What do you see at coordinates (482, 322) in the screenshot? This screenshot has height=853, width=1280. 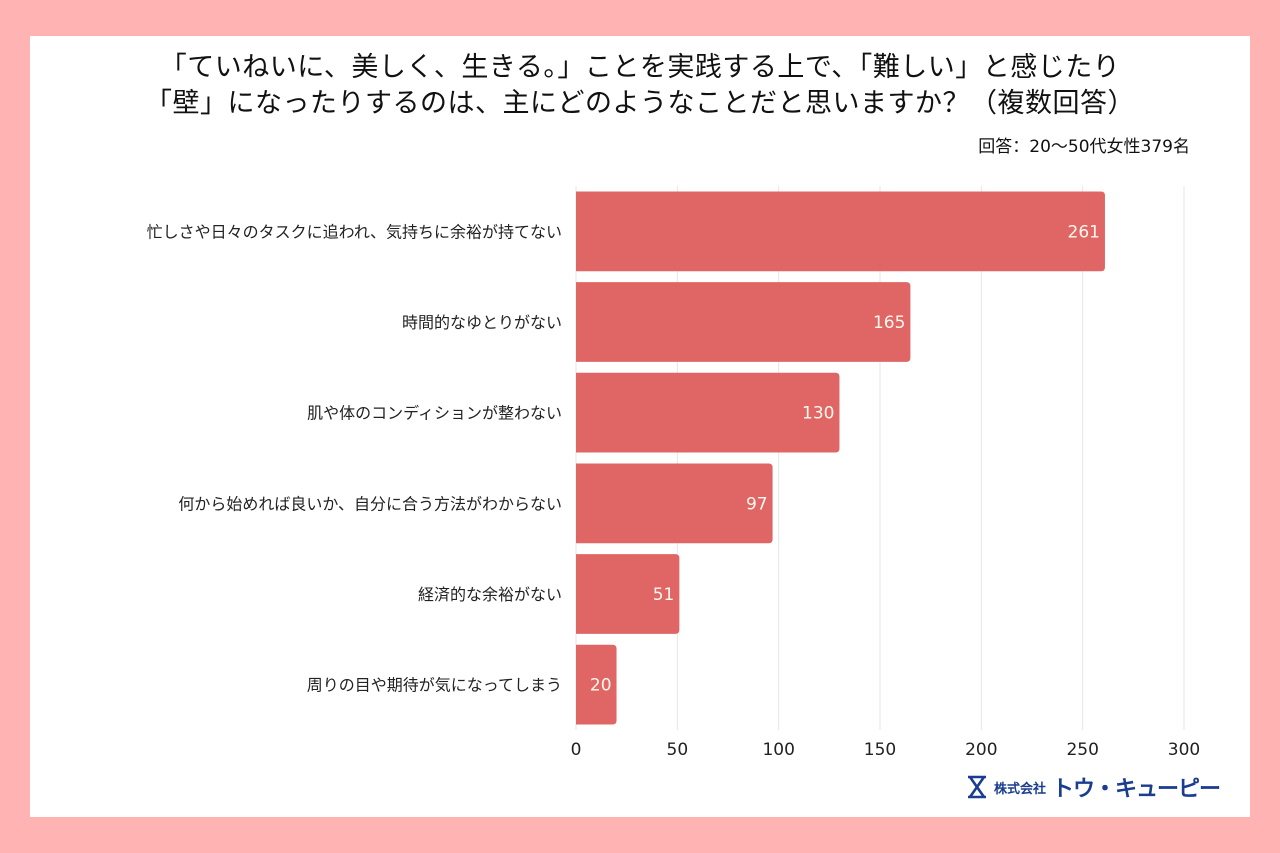 I see `category-label: 時間的なゆとりがない` at bounding box center [482, 322].